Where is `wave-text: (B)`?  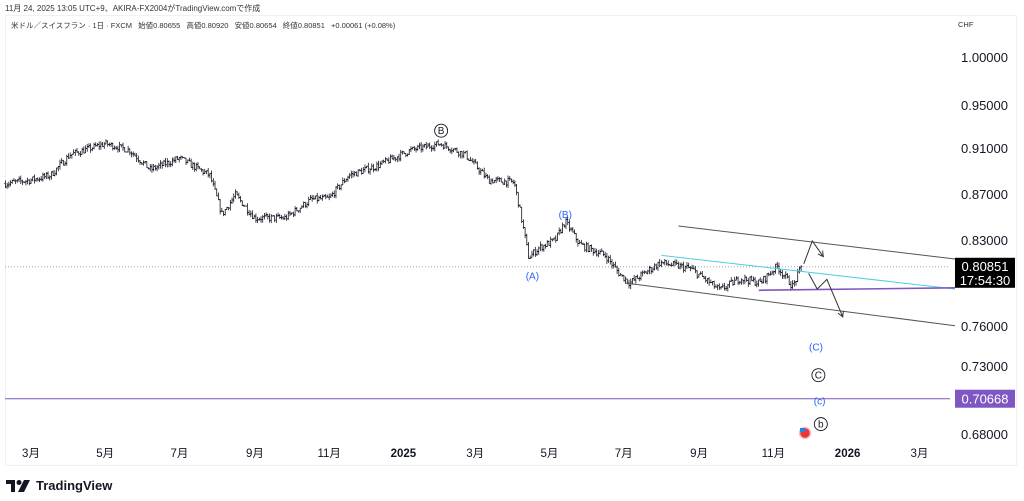 wave-text: (B) is located at coordinates (565, 215).